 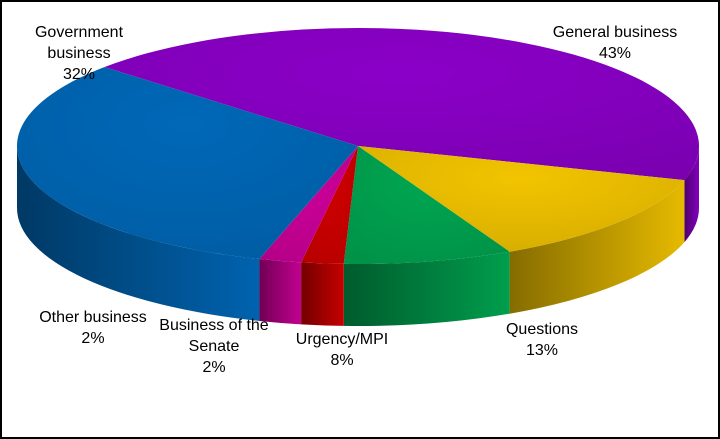 What do you see at coordinates (342, 350) in the screenshot?
I see `label-urgency-mpi: Urgency/MPI 8%` at bounding box center [342, 350].